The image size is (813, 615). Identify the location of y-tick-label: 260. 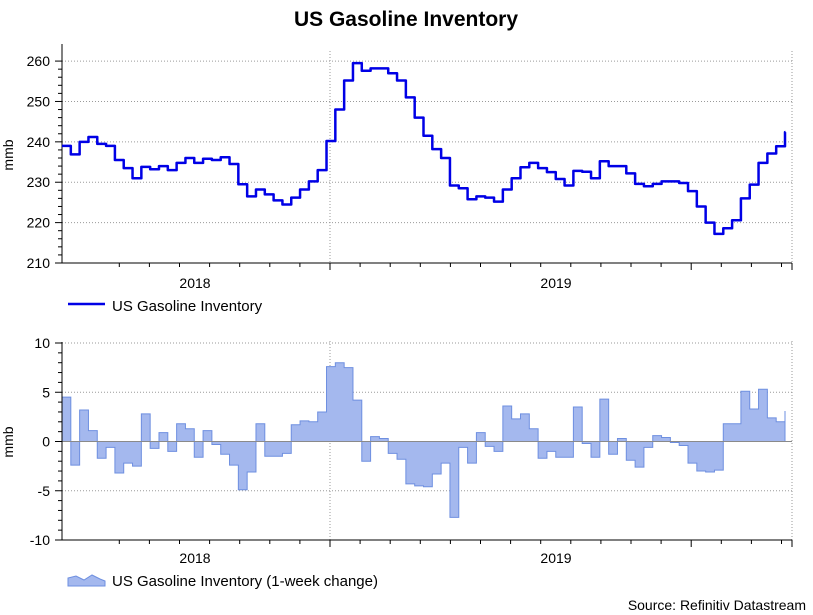
(39, 61).